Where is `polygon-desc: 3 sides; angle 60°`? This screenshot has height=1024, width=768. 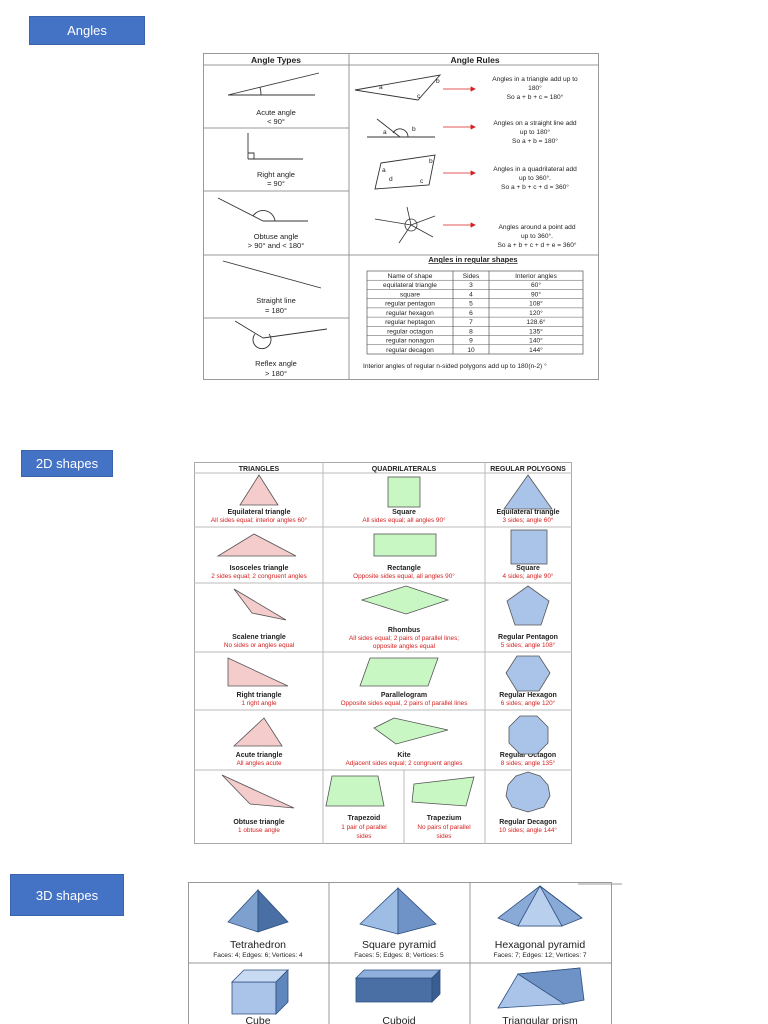 polygon-desc: 3 sides; angle 60° is located at coordinates (528, 520).